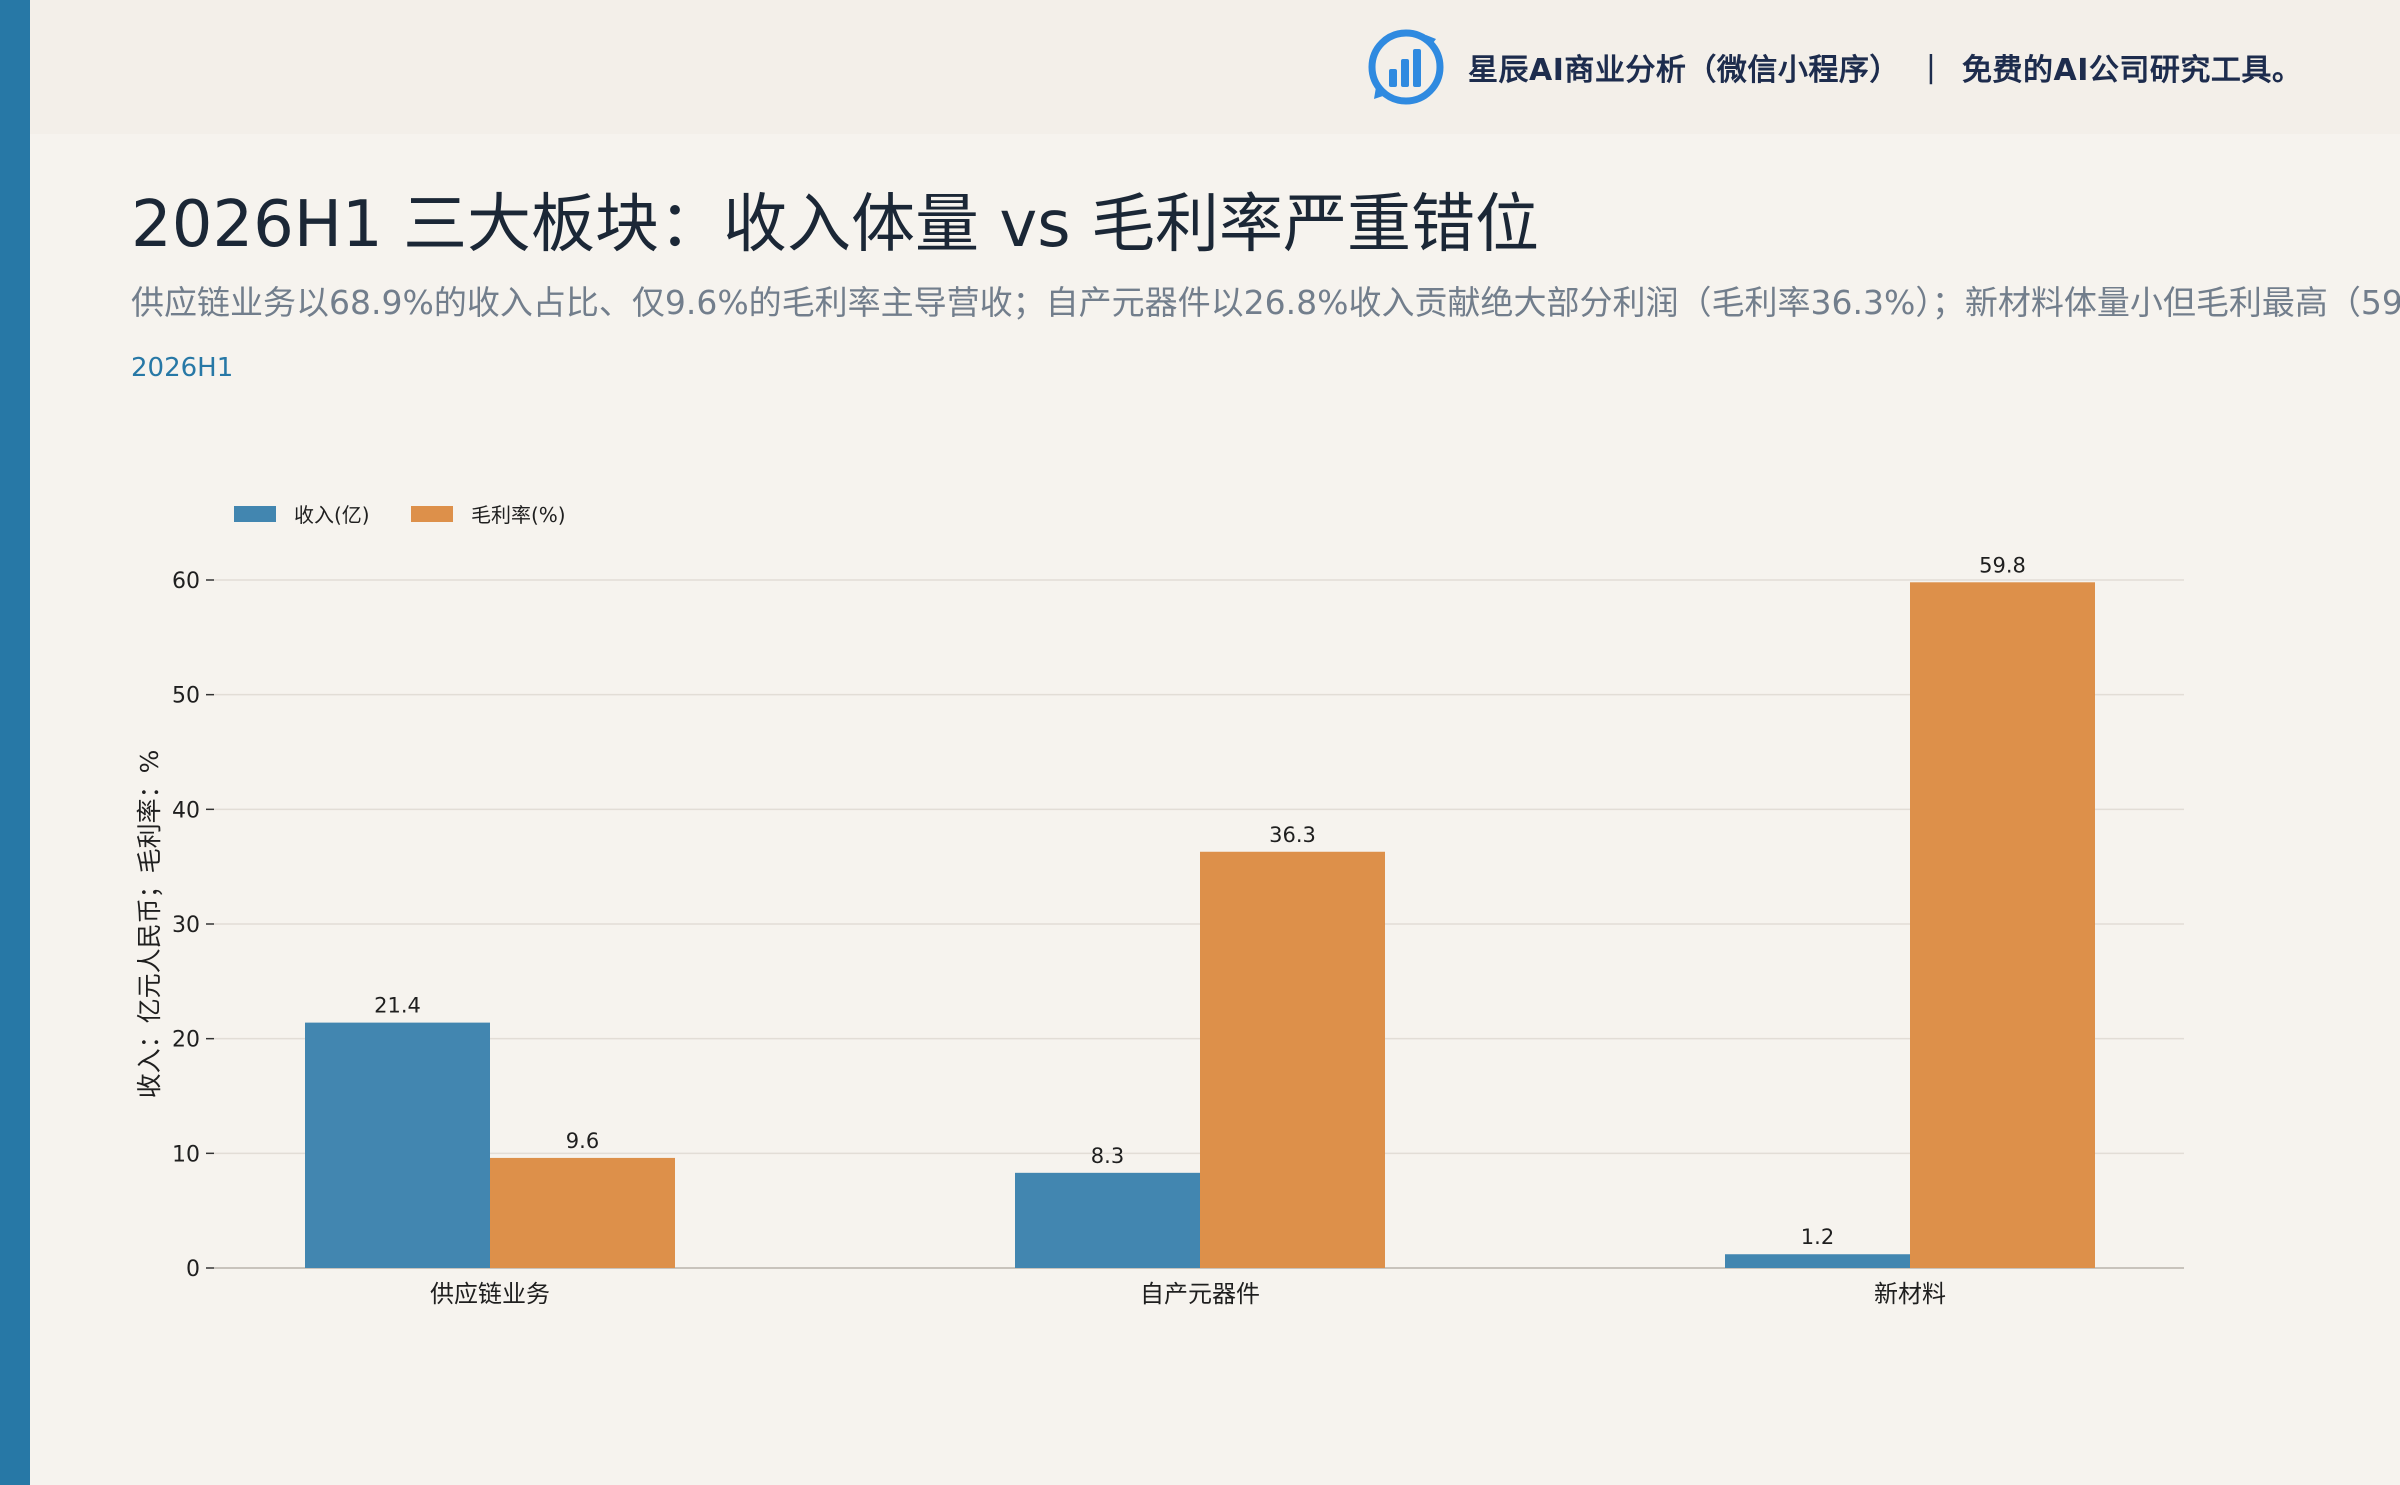 The height and width of the screenshot is (1485, 2400). Describe the element at coordinates (186, 810) in the screenshot. I see `y-tick-label: 40` at that location.